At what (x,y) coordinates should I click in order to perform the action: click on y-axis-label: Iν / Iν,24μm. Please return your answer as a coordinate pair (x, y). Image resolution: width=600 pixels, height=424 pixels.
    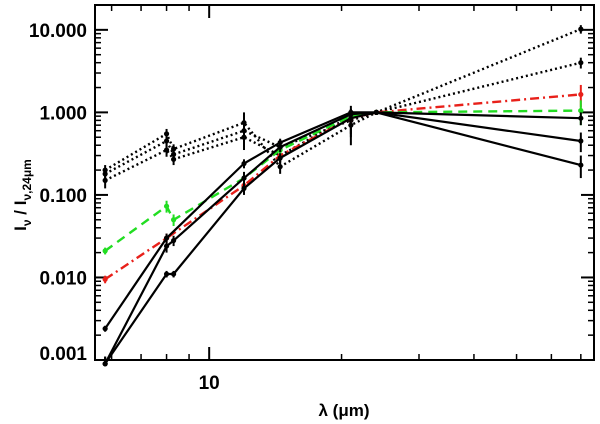
    Looking at the image, I should click on (22, 195).